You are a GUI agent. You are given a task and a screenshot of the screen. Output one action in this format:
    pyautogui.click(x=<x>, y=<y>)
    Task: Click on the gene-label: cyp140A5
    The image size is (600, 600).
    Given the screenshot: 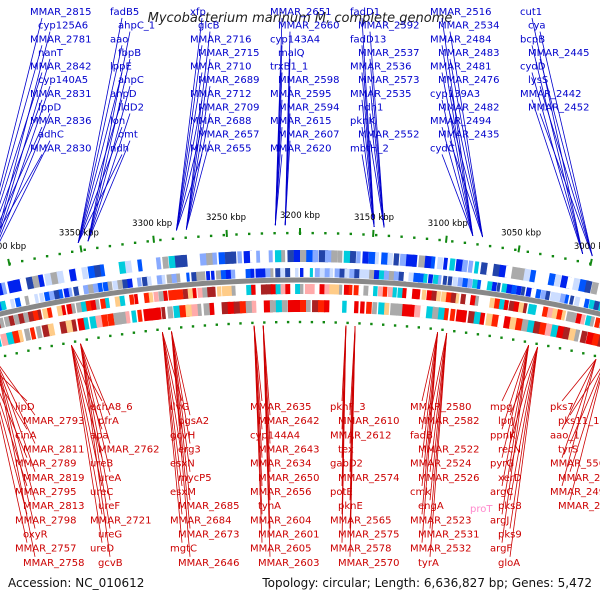 What is the action you would take?
    pyautogui.click(x=63, y=80)
    